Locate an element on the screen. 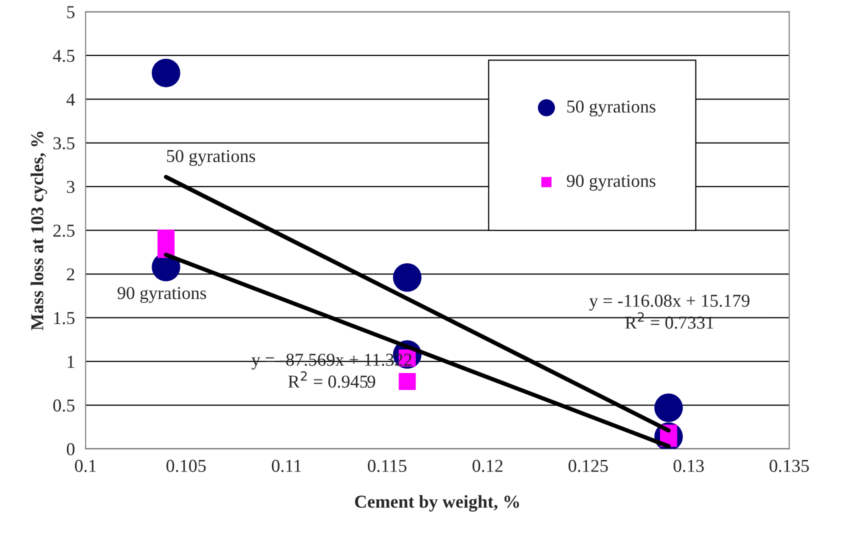 This screenshot has height=535, width=856. y-tick-label: 1 is located at coordinates (71, 362).